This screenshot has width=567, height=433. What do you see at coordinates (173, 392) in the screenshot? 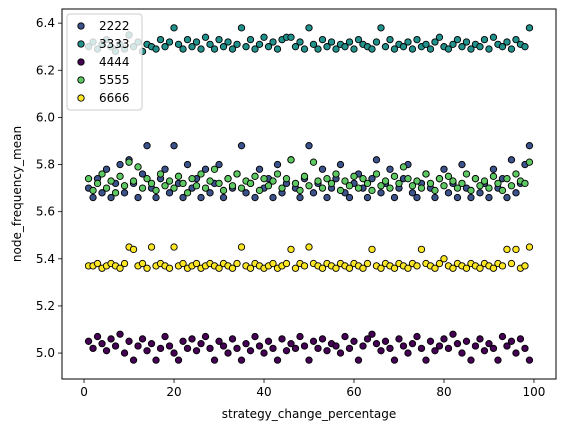
I see `x-tick-label: 20` at bounding box center [173, 392].